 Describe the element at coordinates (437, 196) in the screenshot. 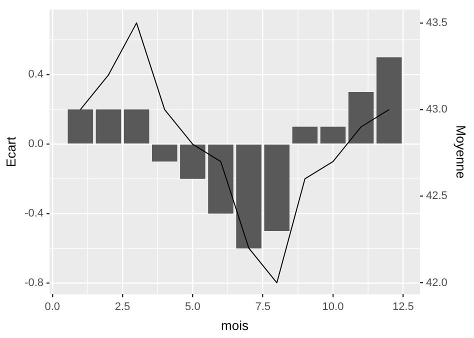

I see `y2-tick-label: 42.5` at that location.